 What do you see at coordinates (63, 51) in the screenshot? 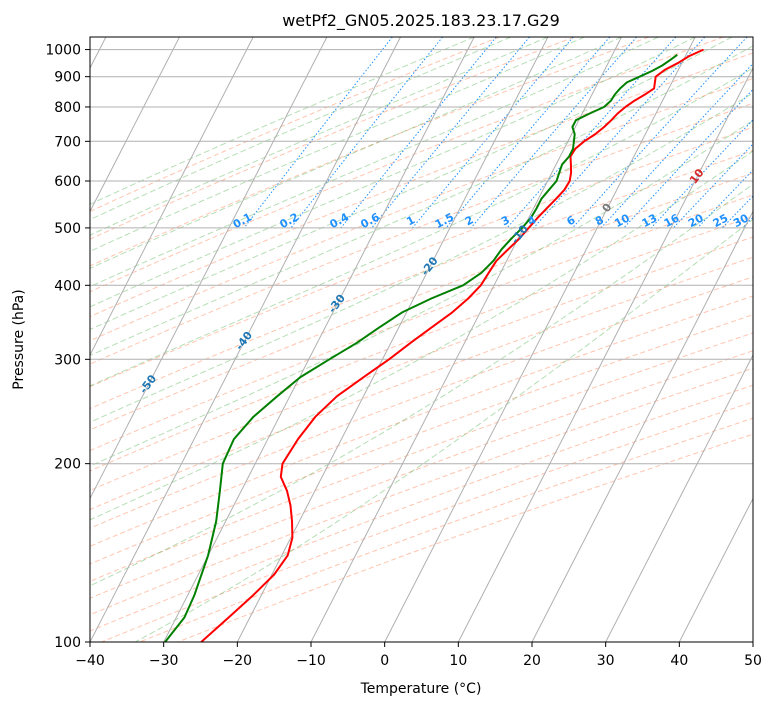
I see `y-tick-label: 1000` at bounding box center [63, 51].